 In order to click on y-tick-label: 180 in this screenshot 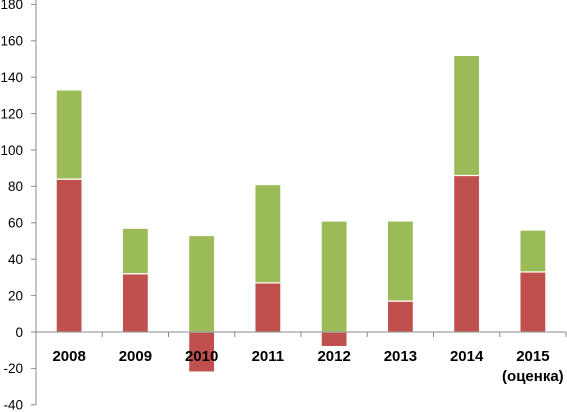, I will do `click(11, 6)`.